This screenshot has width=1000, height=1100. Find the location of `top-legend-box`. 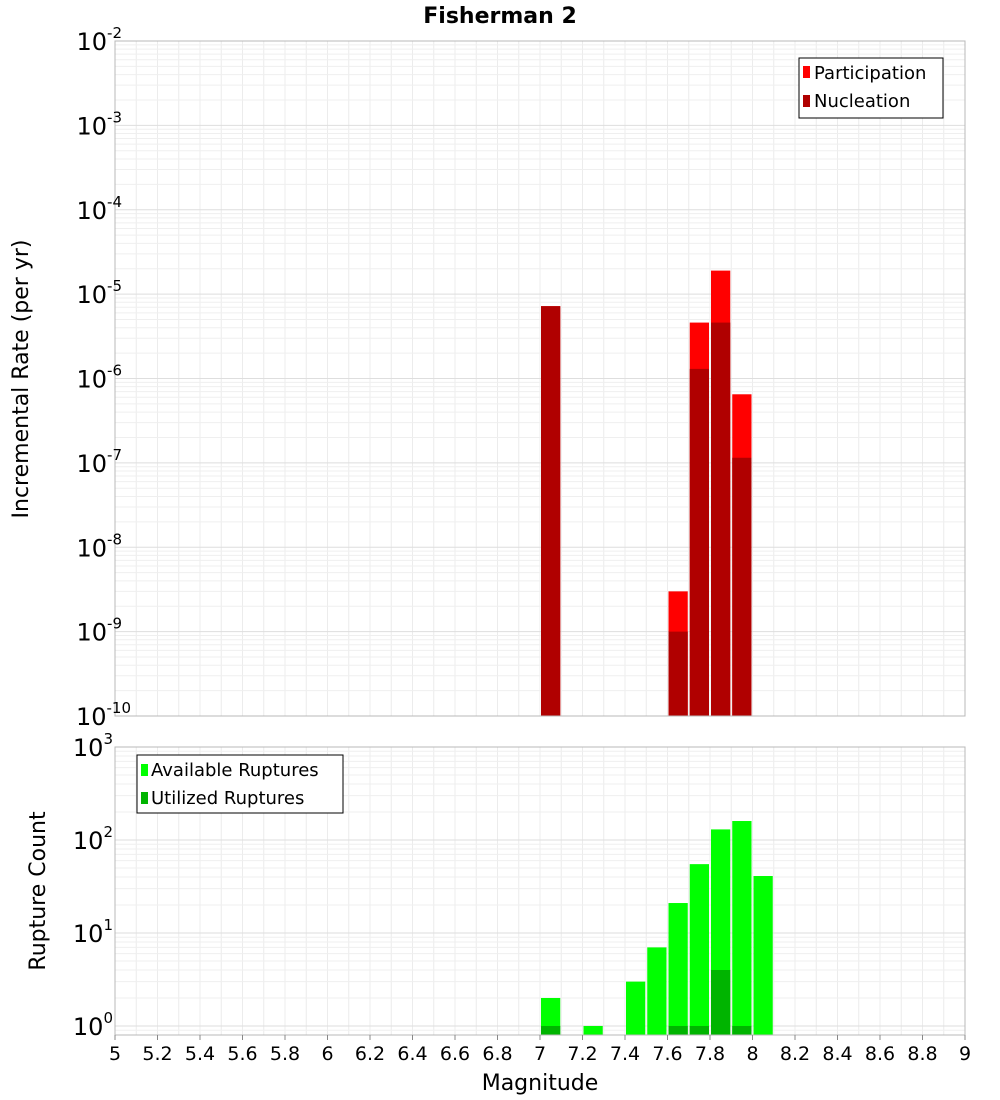

top-legend-box is located at coordinates (871, 88).